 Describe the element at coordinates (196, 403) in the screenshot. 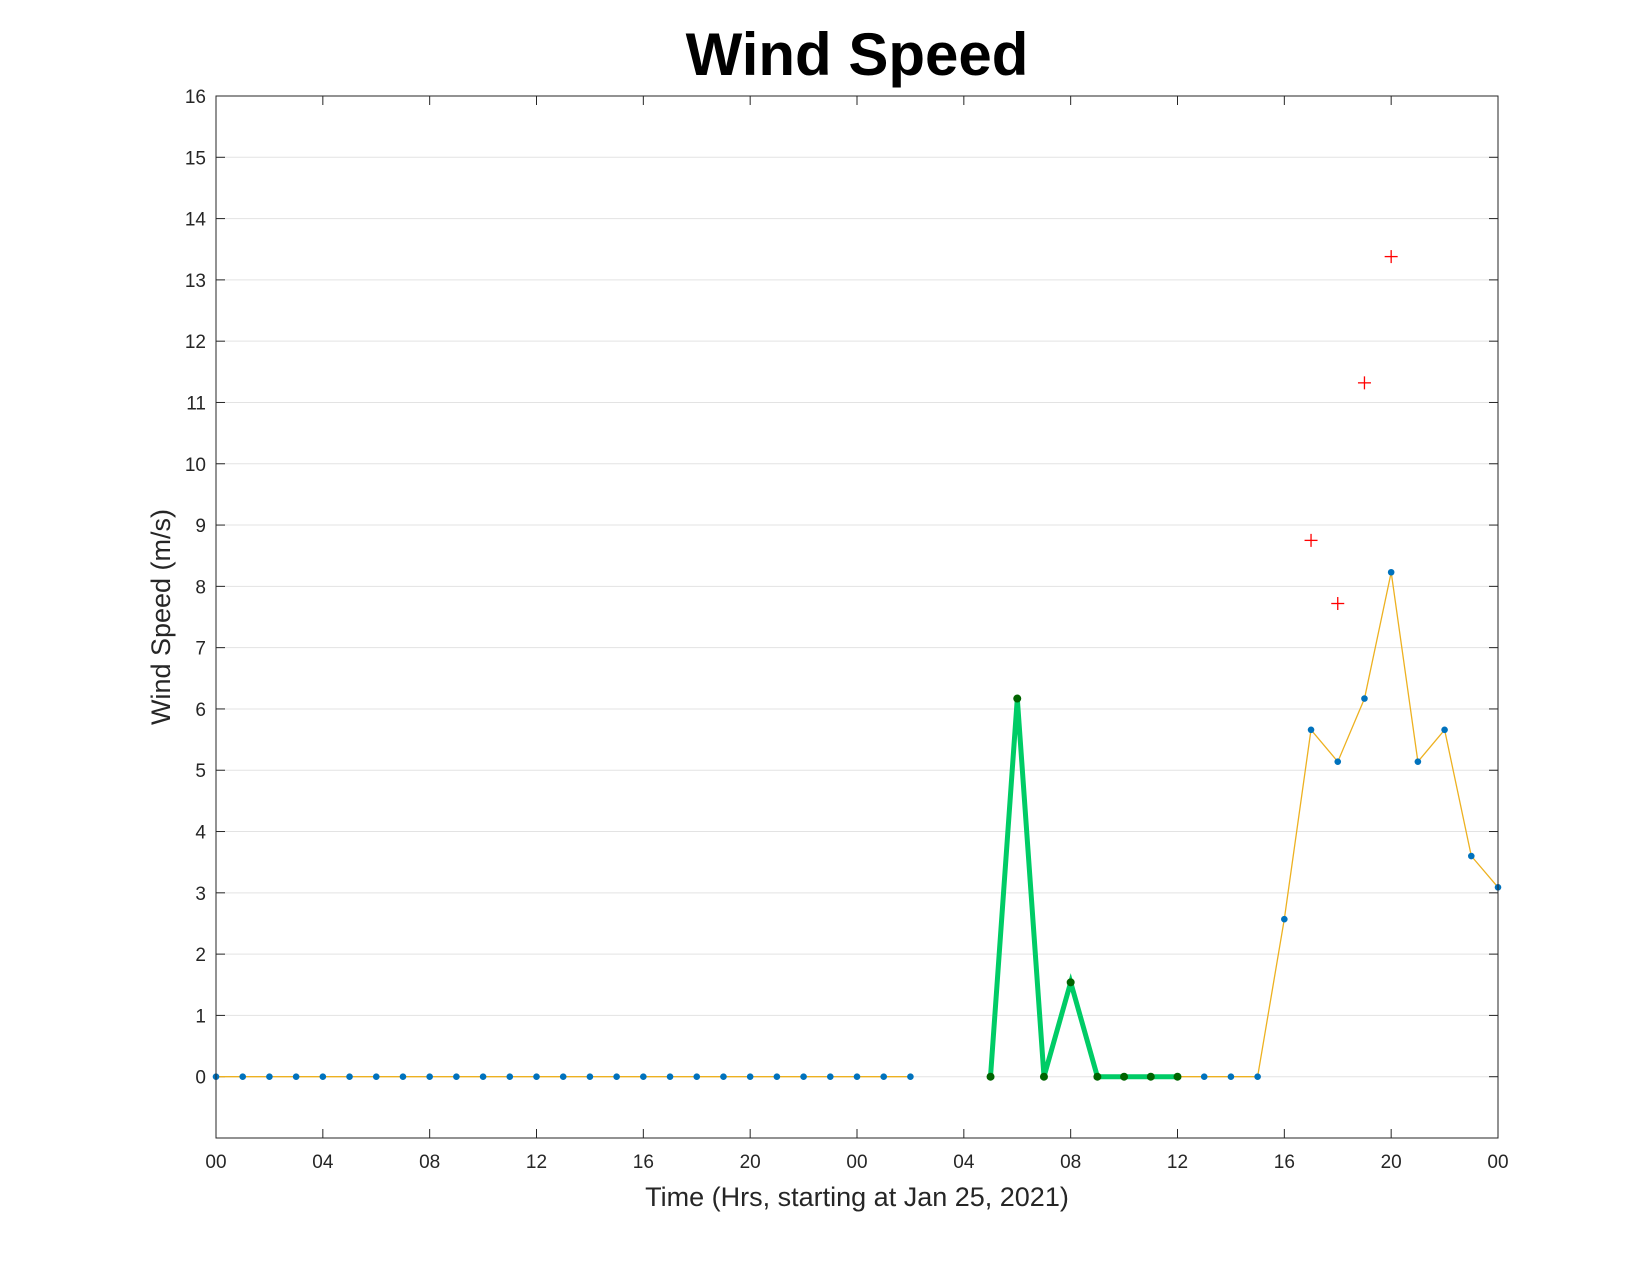

I see `y-tick-label: 11` at that location.